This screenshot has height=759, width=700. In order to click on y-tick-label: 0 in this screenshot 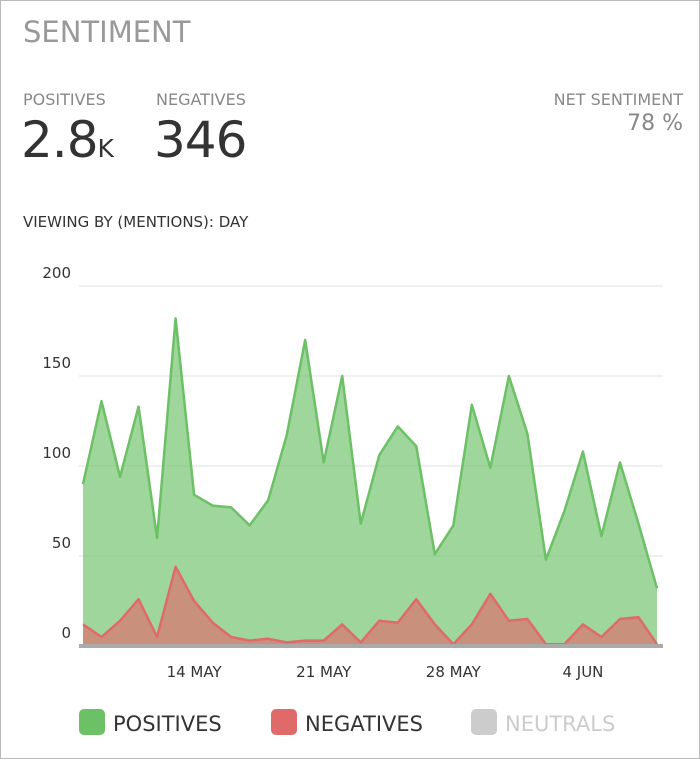, I will do `click(66, 633)`.